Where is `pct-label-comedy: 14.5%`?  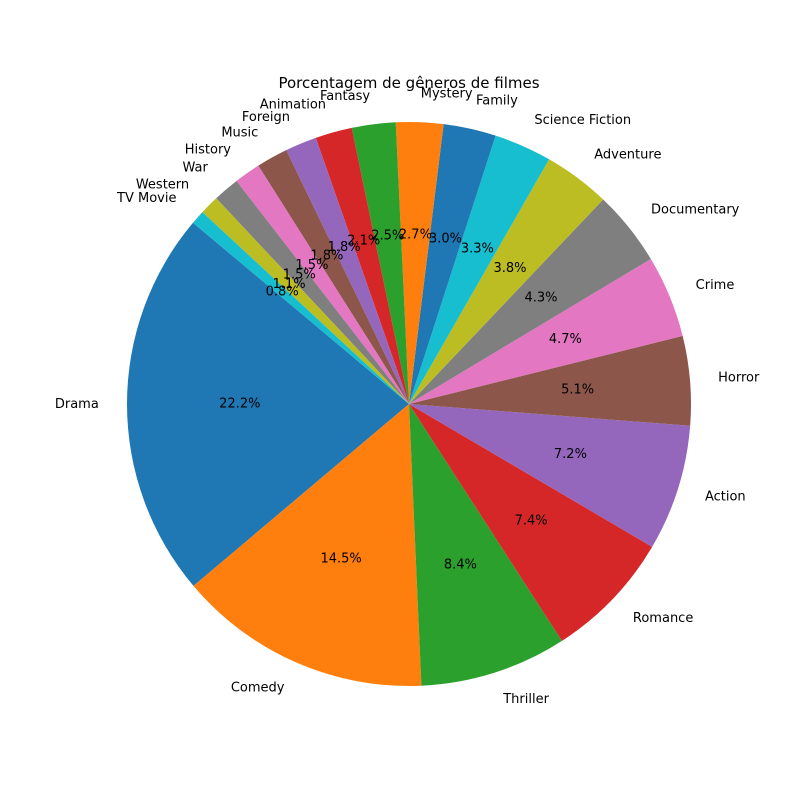 pct-label-comedy: 14.5% is located at coordinates (340, 558).